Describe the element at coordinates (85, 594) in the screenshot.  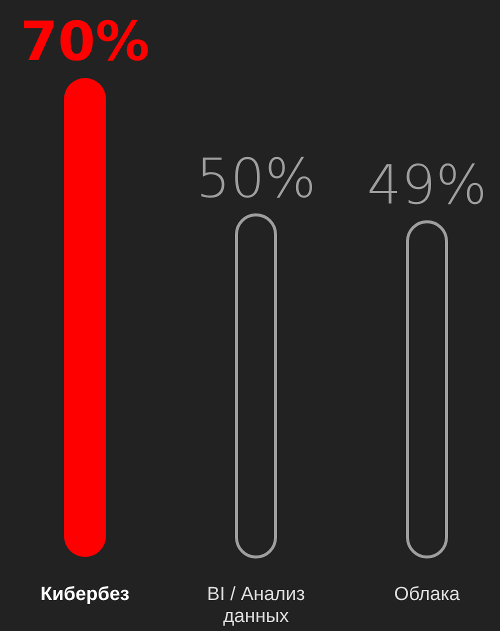
I see `x-tick-label: Кибербез` at that location.